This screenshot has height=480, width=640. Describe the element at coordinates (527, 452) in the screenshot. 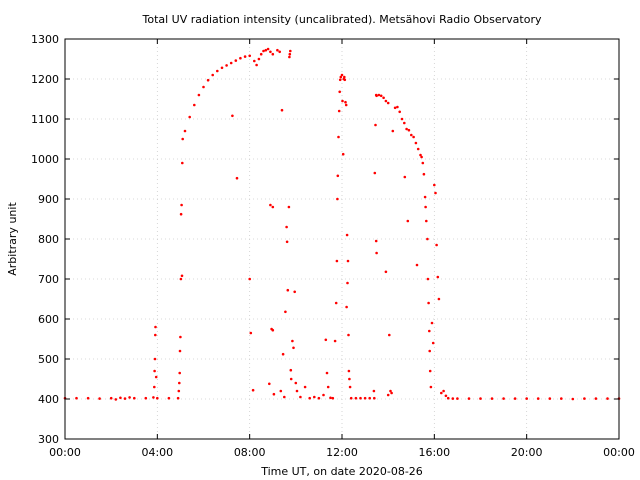

I see `x-tick-label: 20:00` at that location.